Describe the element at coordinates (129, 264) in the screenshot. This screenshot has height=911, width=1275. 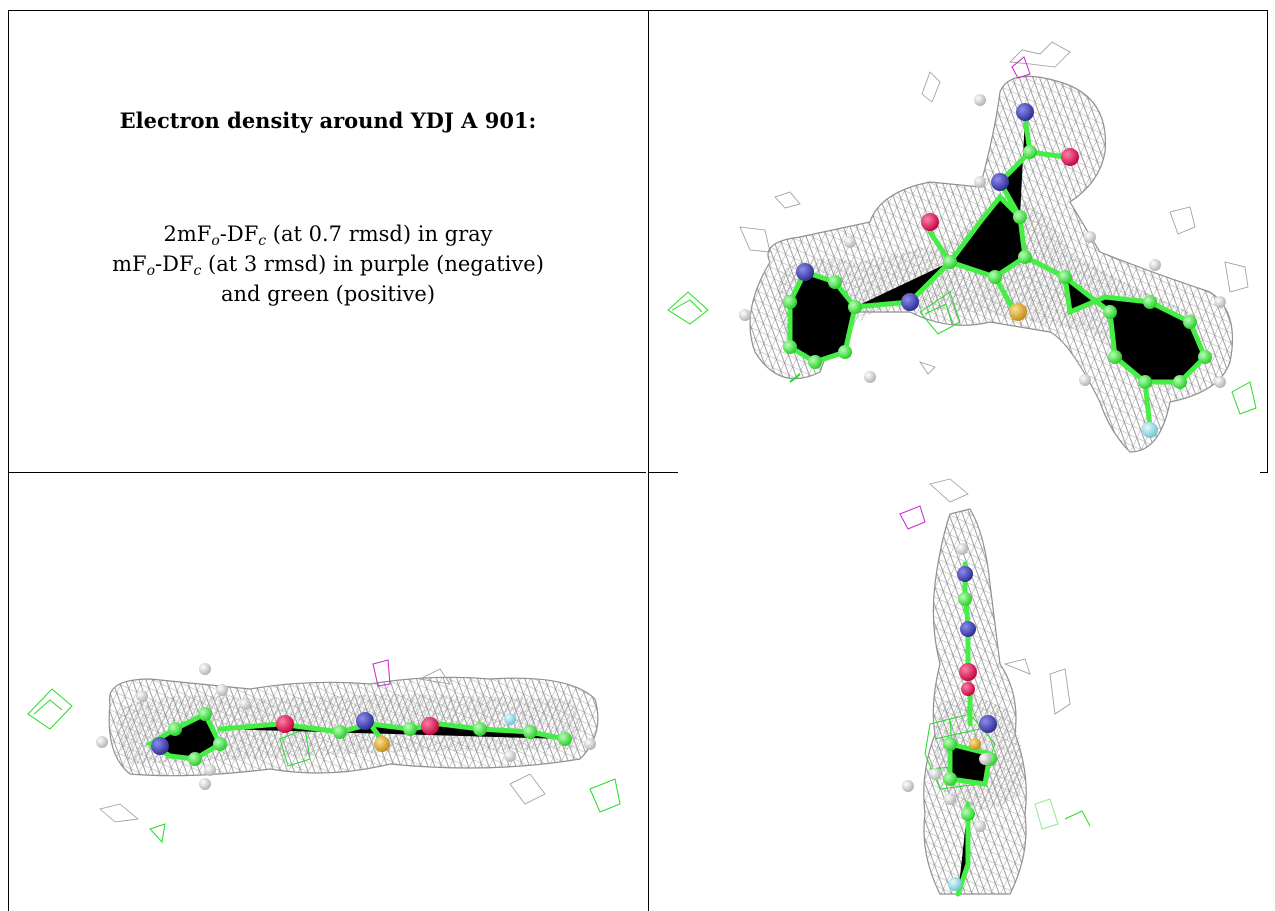
I see `caption-line2-pre: mF` at that location.